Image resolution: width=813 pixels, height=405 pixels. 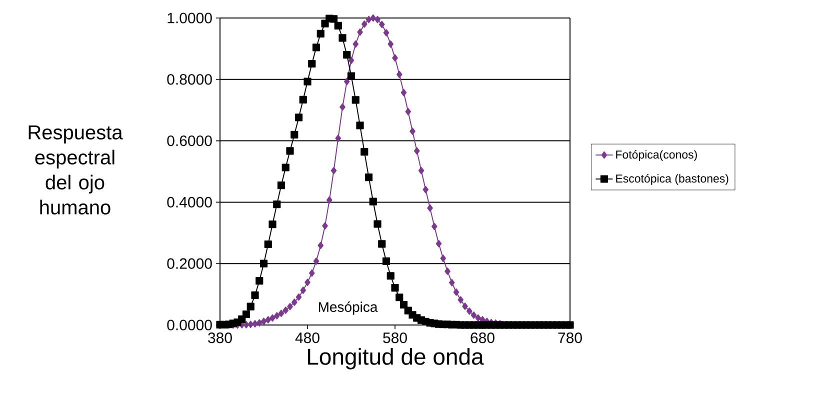 What do you see at coordinates (570, 338) in the screenshot?
I see `x-tick-label: 780` at bounding box center [570, 338].